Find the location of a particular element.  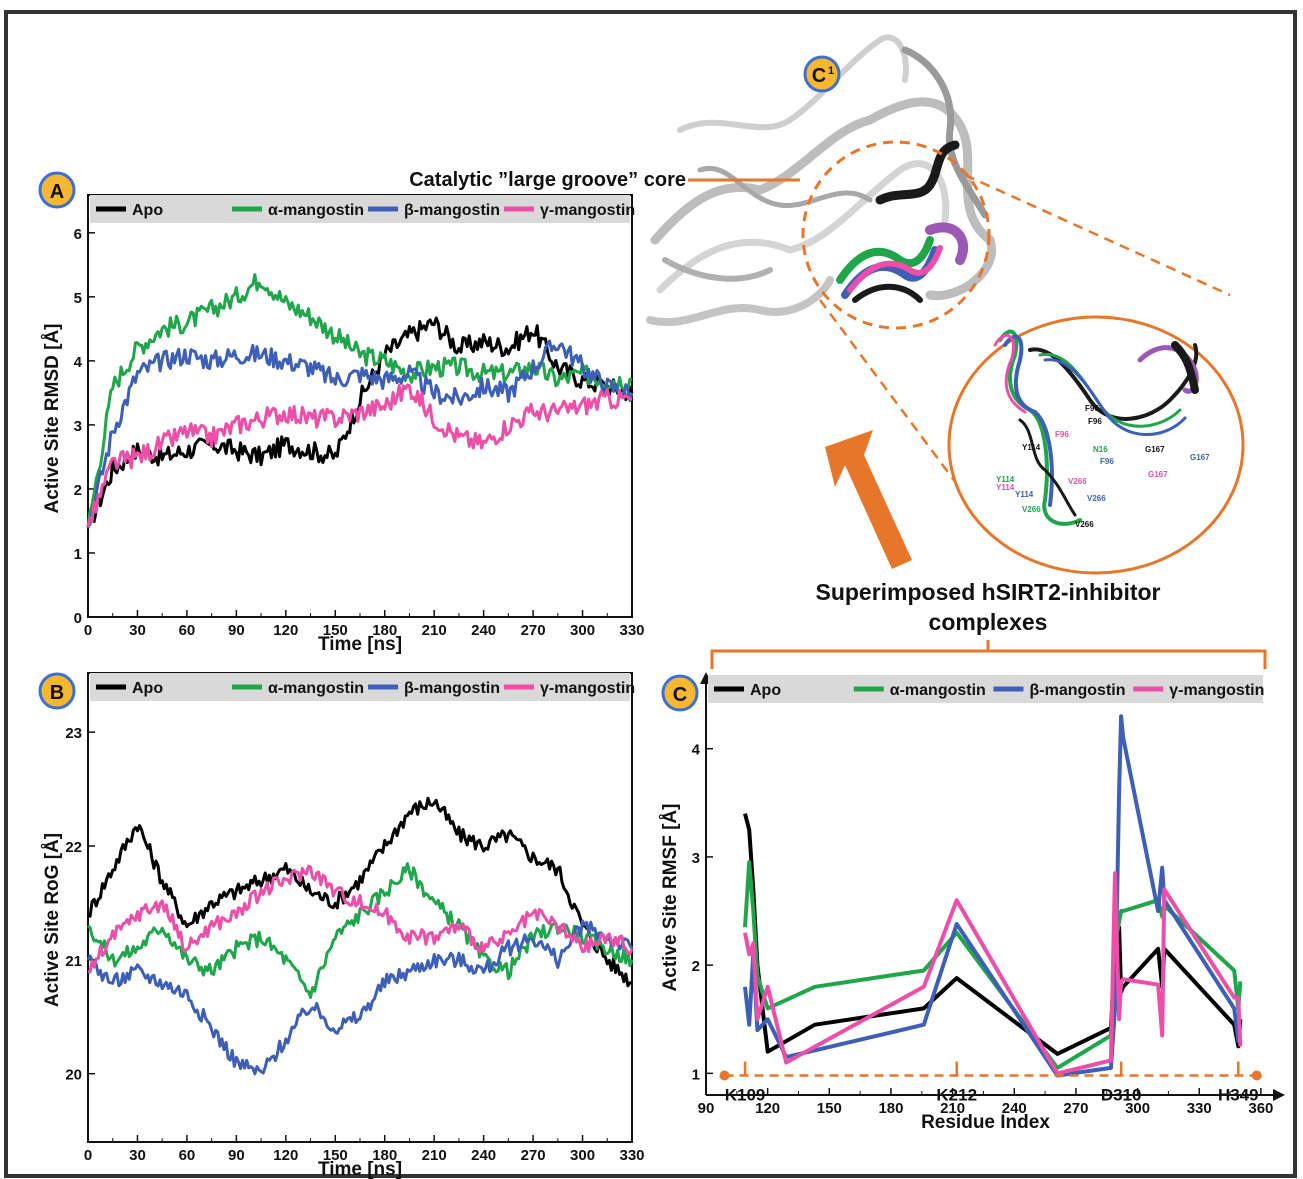

x-axis-label: Residue Index is located at coordinates (985, 1122).